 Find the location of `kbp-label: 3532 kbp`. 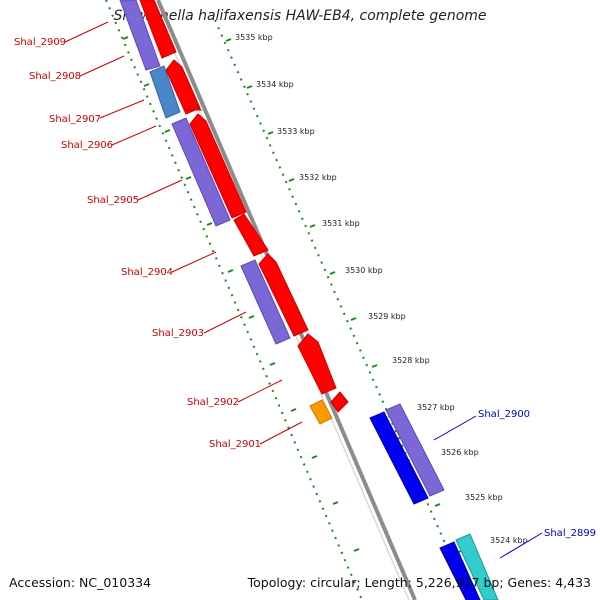

kbp-label: 3532 kbp is located at coordinates (318, 177).